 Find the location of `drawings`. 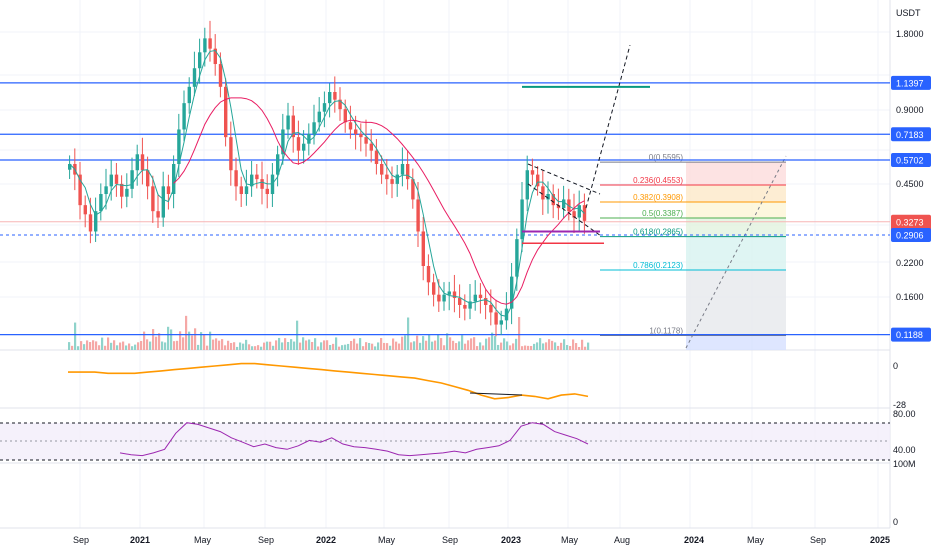

drawings is located at coordinates (586, 144).